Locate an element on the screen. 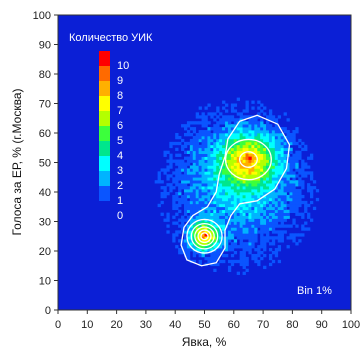 Image resolution: width=364 pixels, height=354 pixels. x-tick-label: 0 is located at coordinates (58, 325).